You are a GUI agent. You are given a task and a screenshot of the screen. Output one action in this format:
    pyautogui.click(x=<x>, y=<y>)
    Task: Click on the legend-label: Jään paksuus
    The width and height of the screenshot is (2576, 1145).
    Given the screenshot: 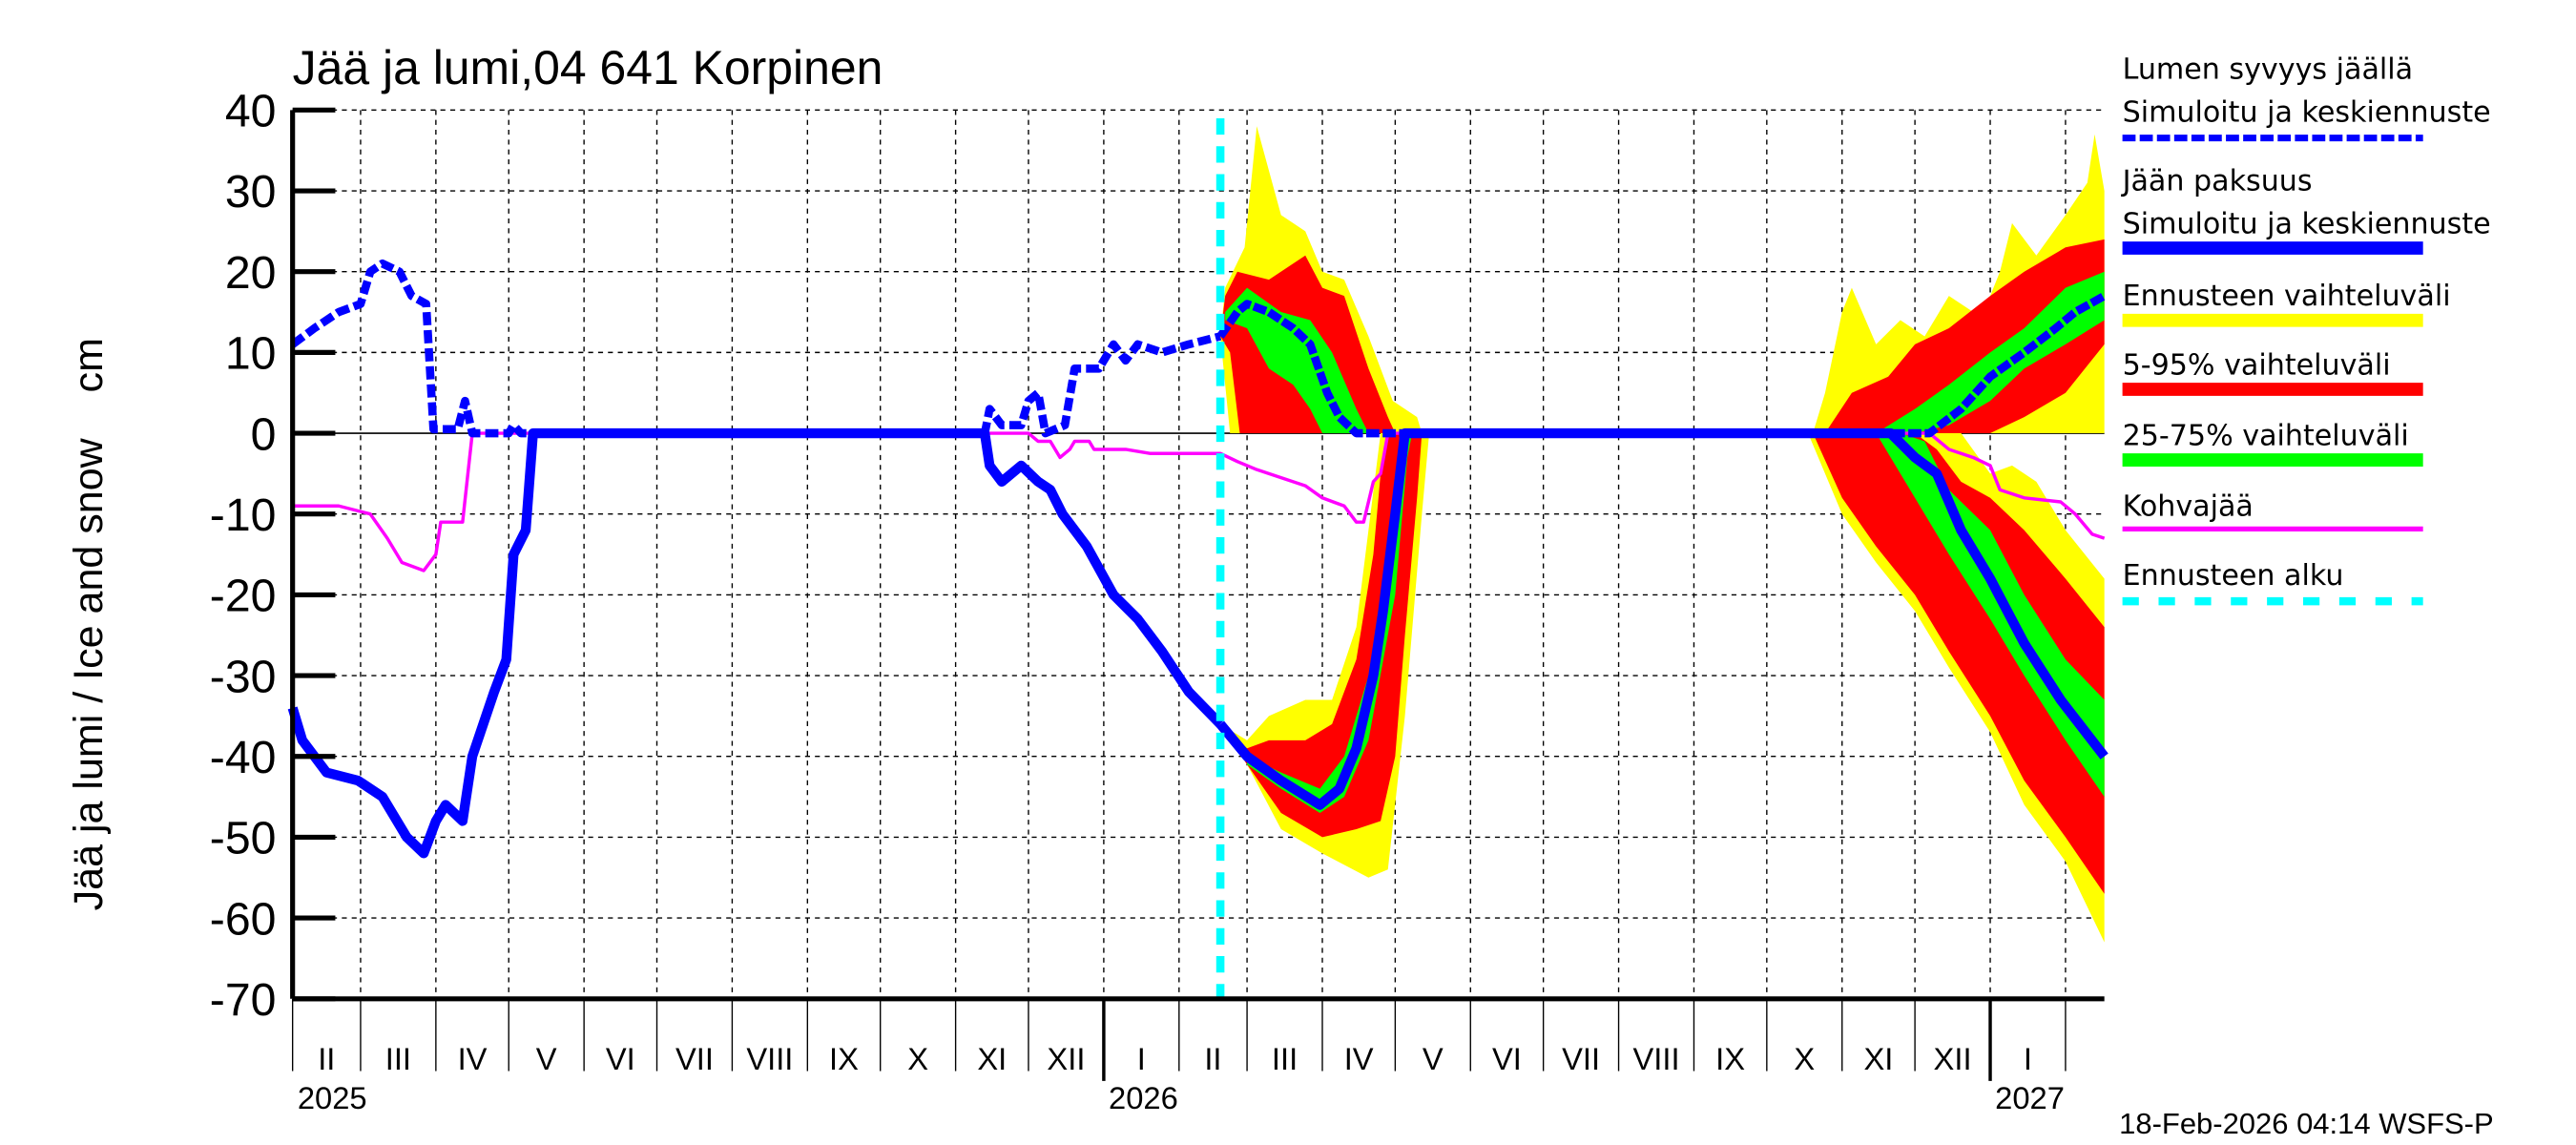 What is the action you would take?
    pyautogui.click(x=2217, y=181)
    